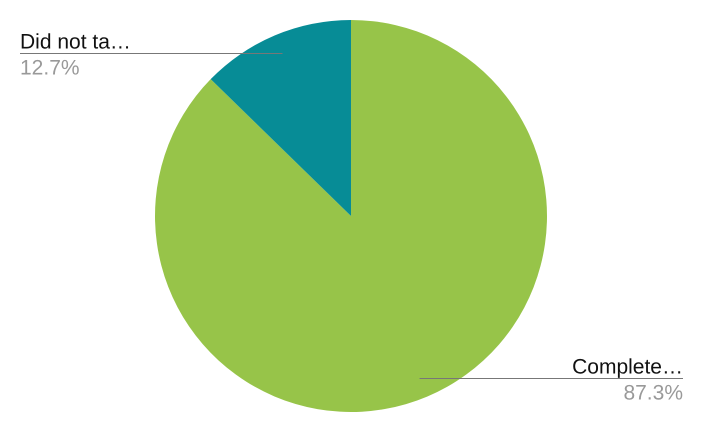 The width and height of the screenshot is (702, 433). Describe the element at coordinates (653, 393) in the screenshot. I see `data-label: 87.3%` at that location.